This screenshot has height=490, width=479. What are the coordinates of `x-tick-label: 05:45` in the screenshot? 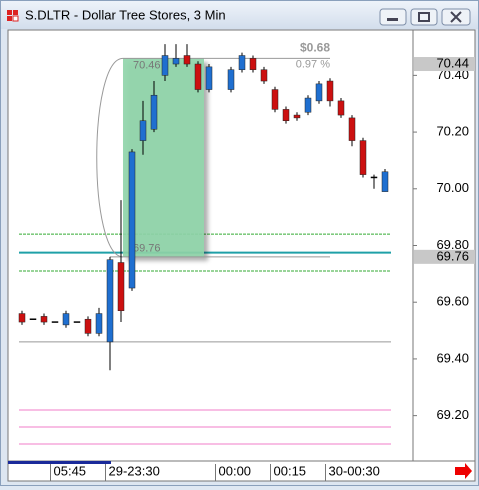 It's located at (70, 470).